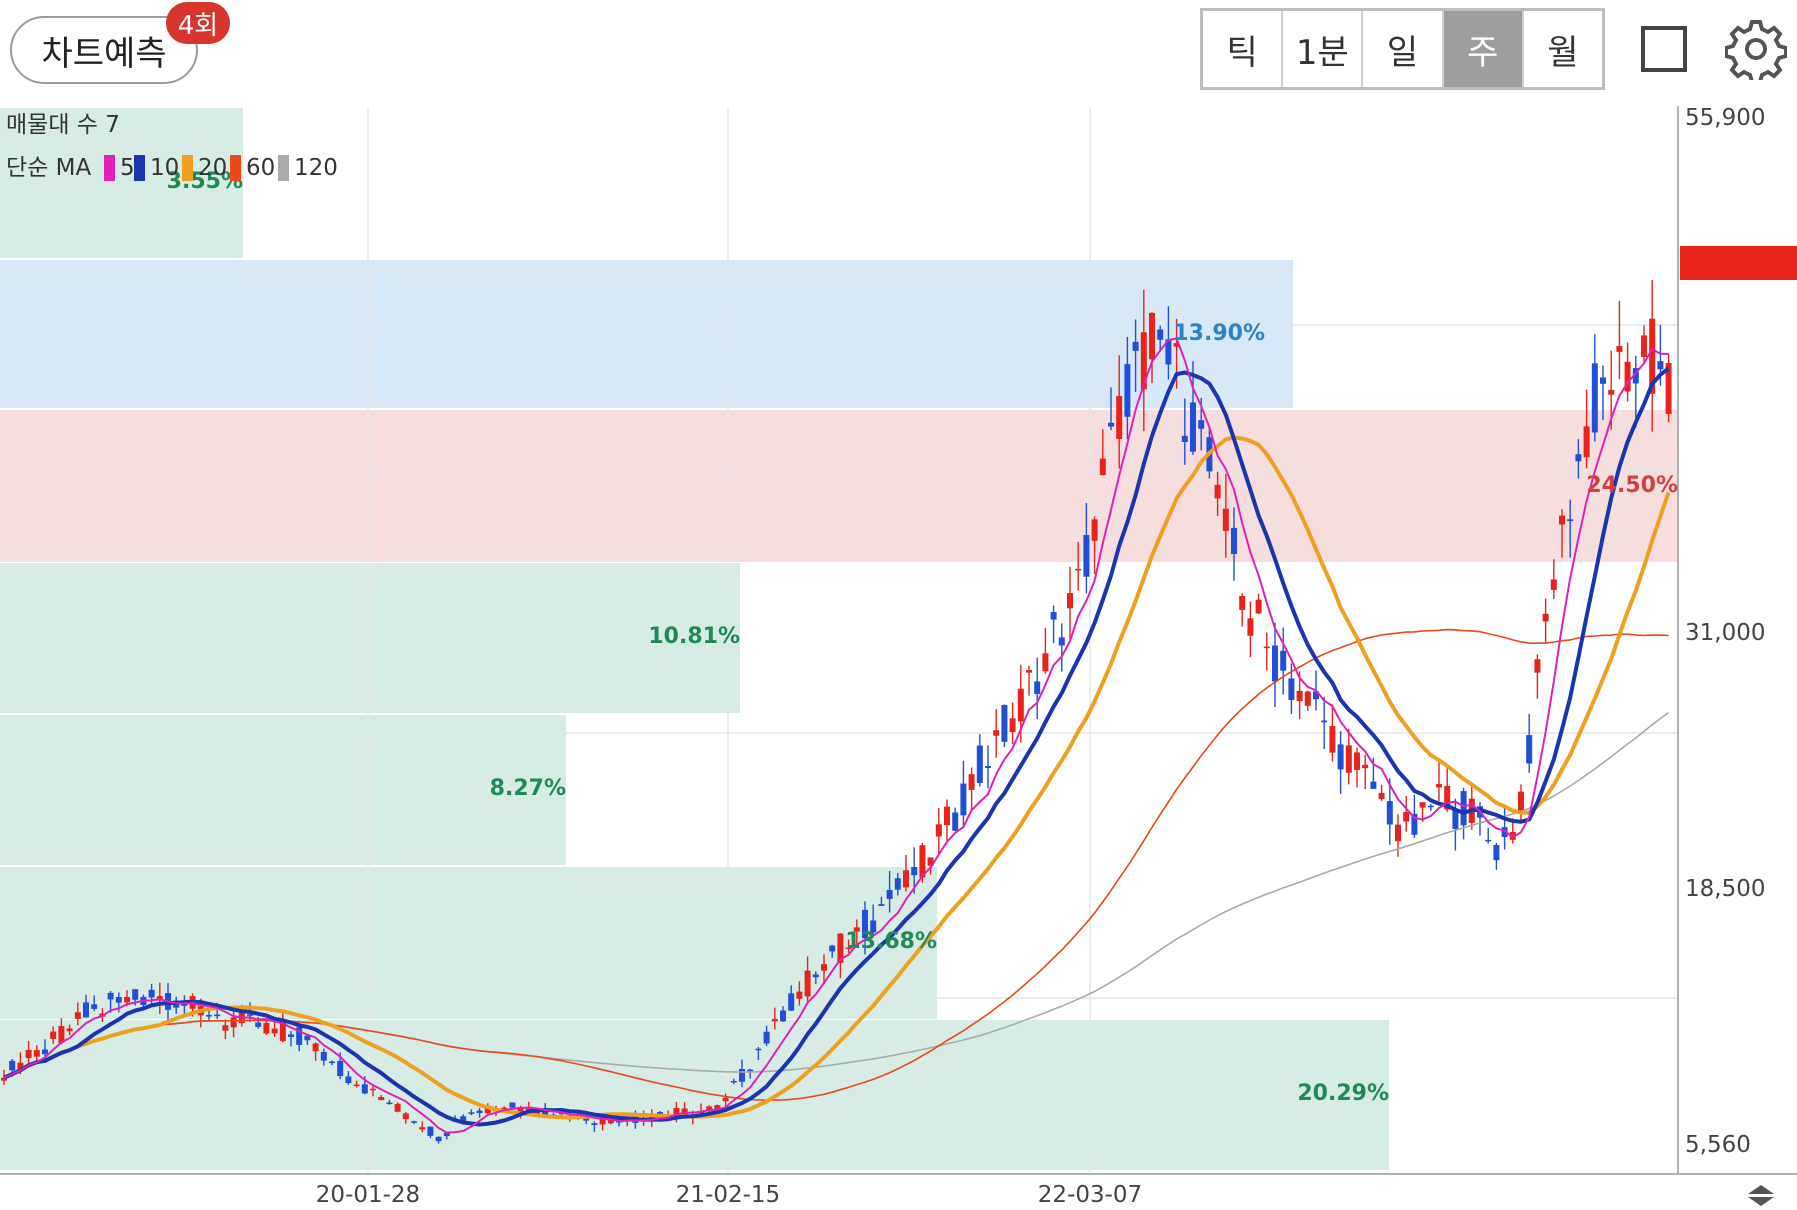 The height and width of the screenshot is (1210, 1797). I want to click on volume-profile-percent: 13.68%, so click(891, 941).